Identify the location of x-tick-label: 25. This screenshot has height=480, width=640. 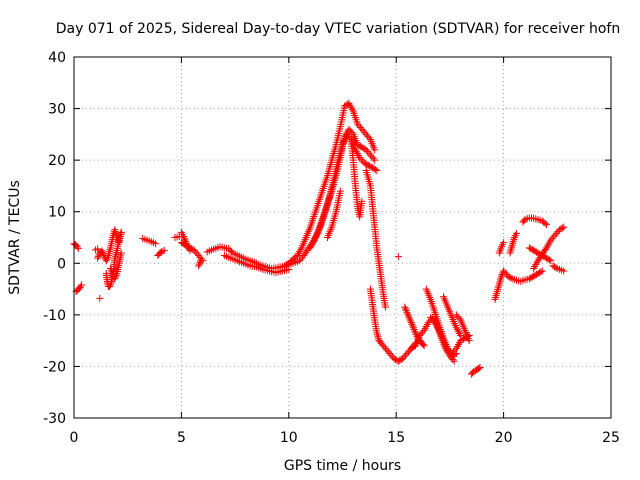
(611, 438).